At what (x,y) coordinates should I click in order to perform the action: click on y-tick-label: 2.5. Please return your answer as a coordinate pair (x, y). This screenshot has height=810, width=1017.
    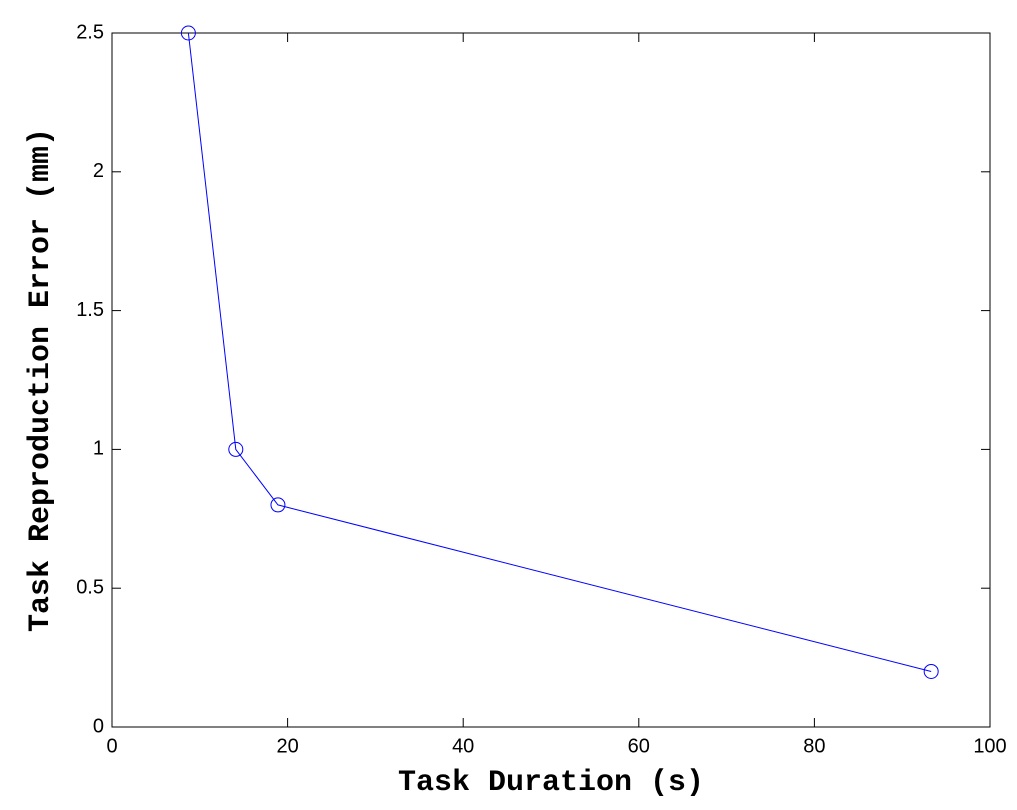
    Looking at the image, I should click on (90, 32).